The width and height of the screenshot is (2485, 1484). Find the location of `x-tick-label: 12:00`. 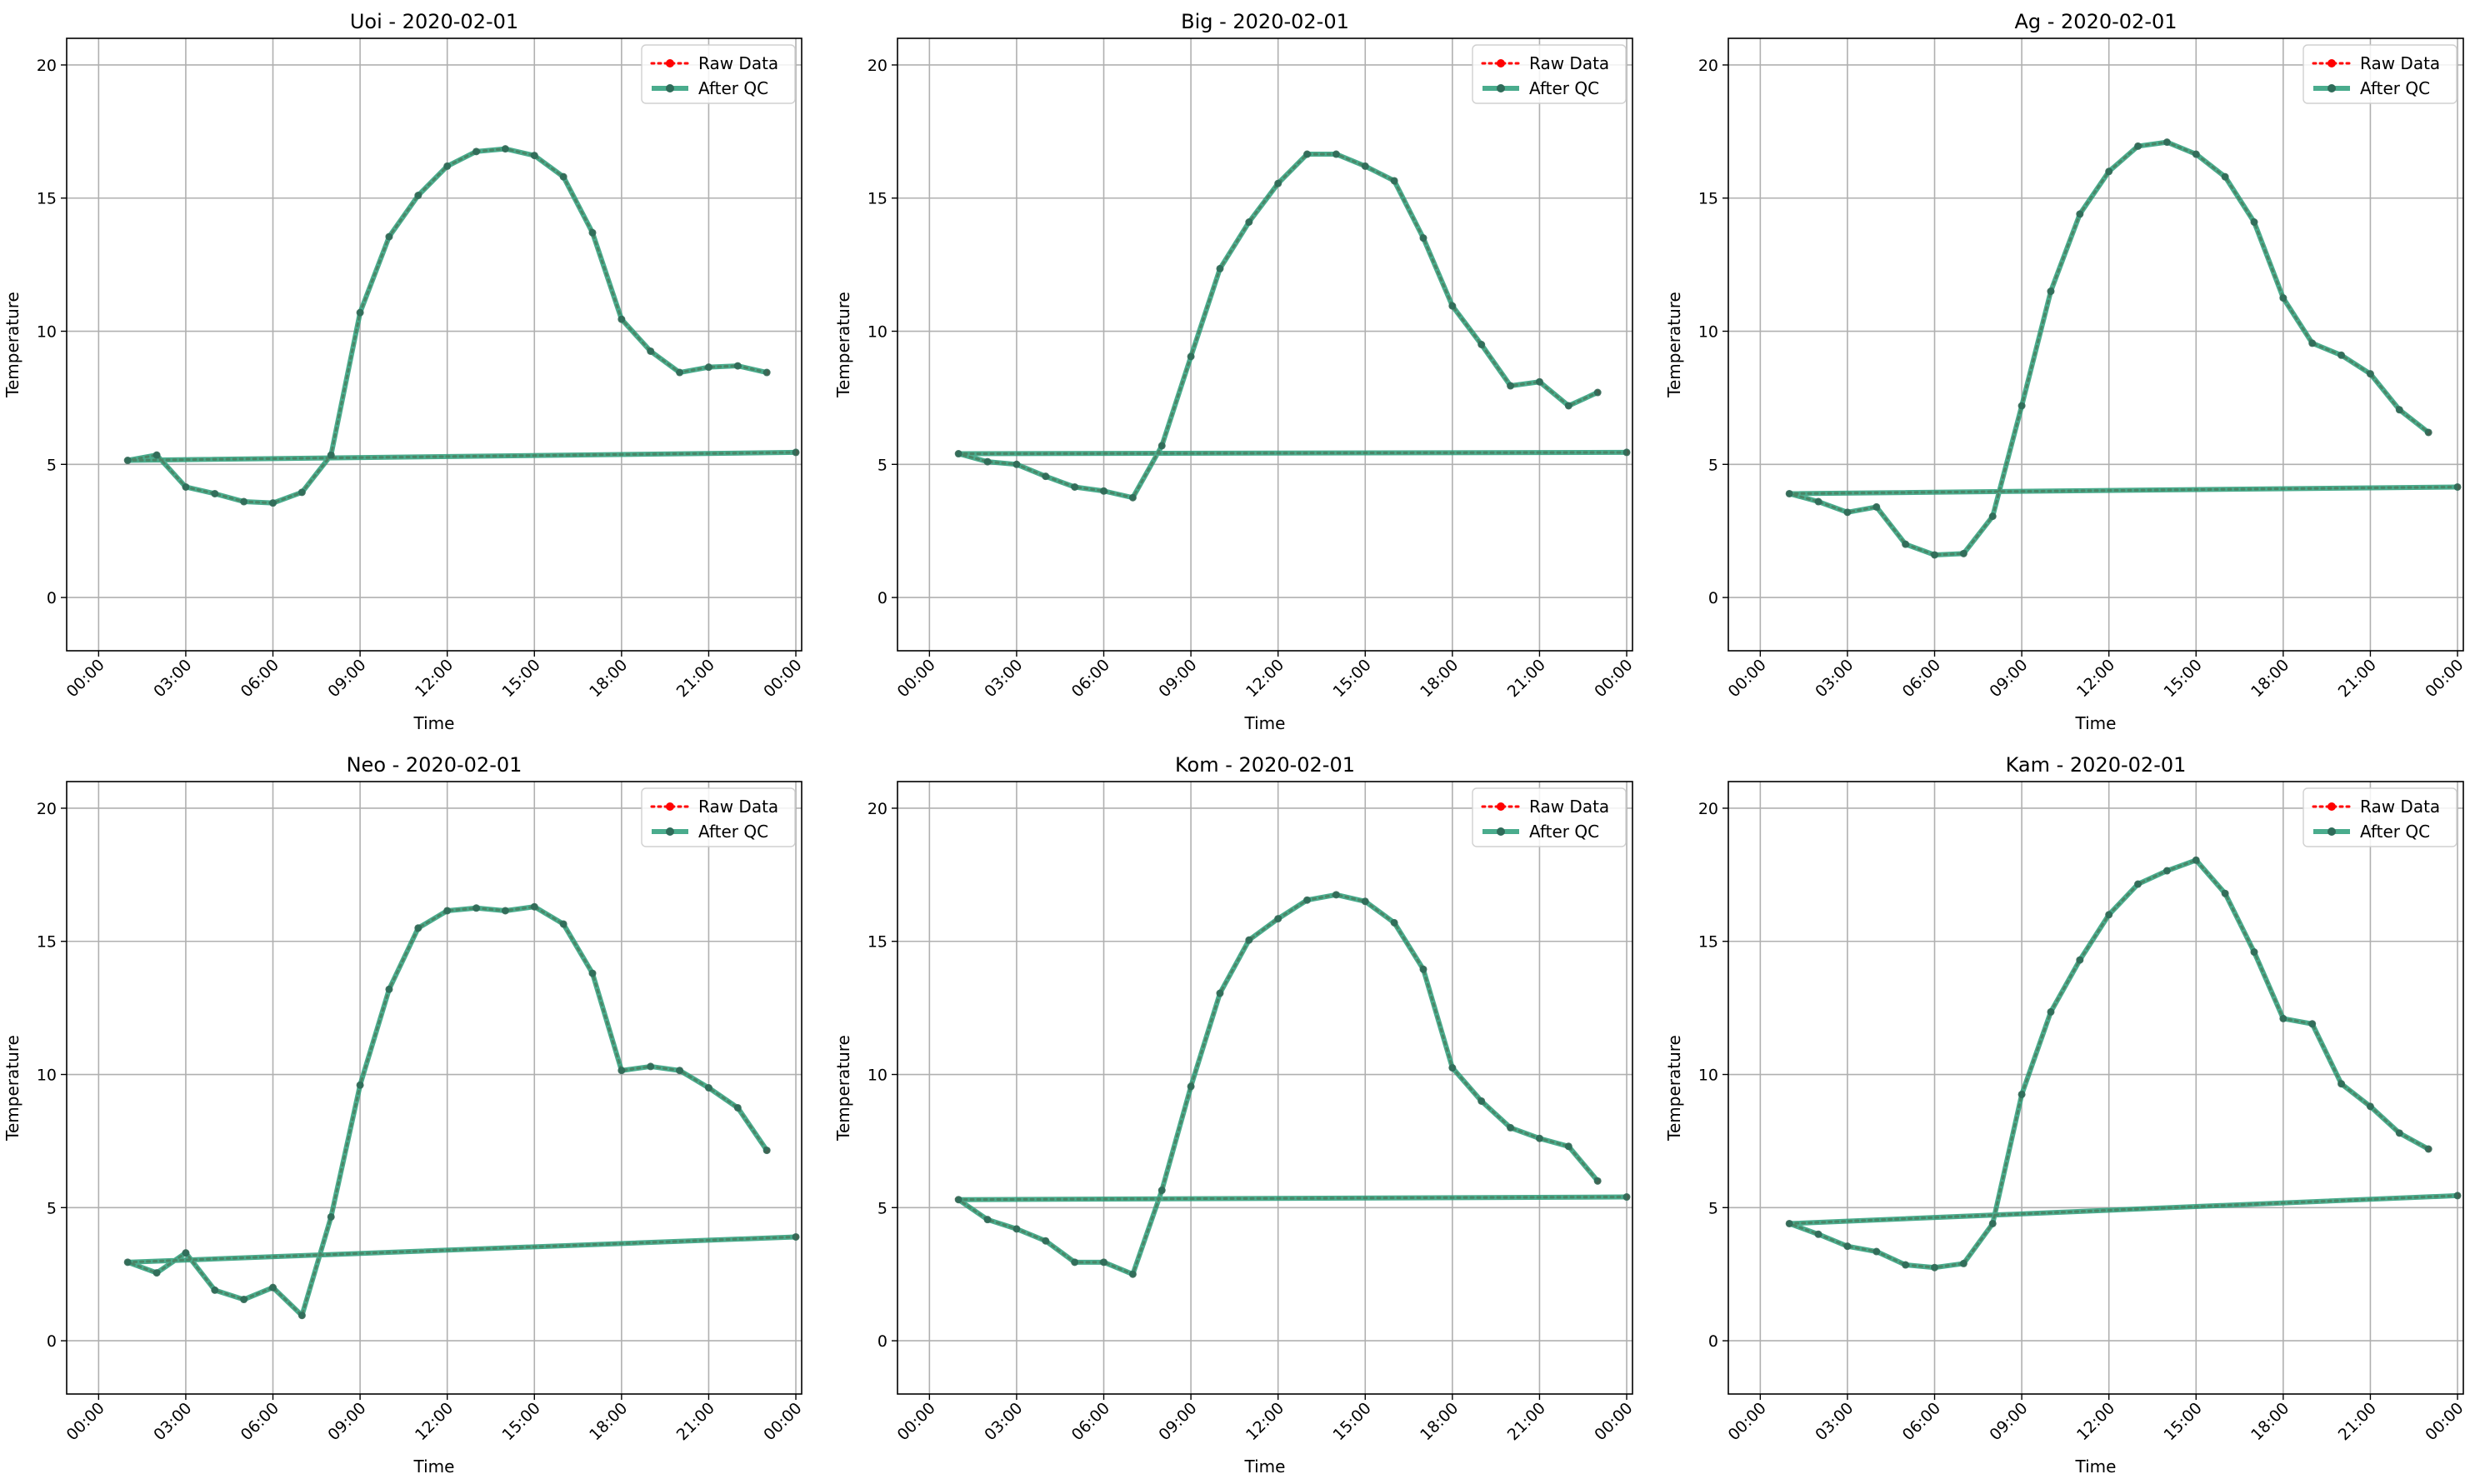

x-tick-label: 12:00 is located at coordinates (2095, 678).